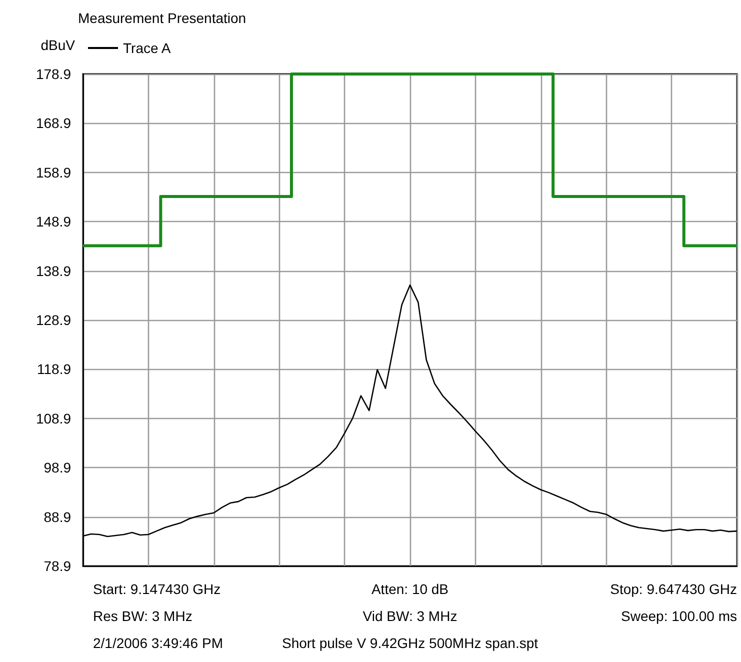  I want to click on y-tick-label: 98.9, so click(58, 468).